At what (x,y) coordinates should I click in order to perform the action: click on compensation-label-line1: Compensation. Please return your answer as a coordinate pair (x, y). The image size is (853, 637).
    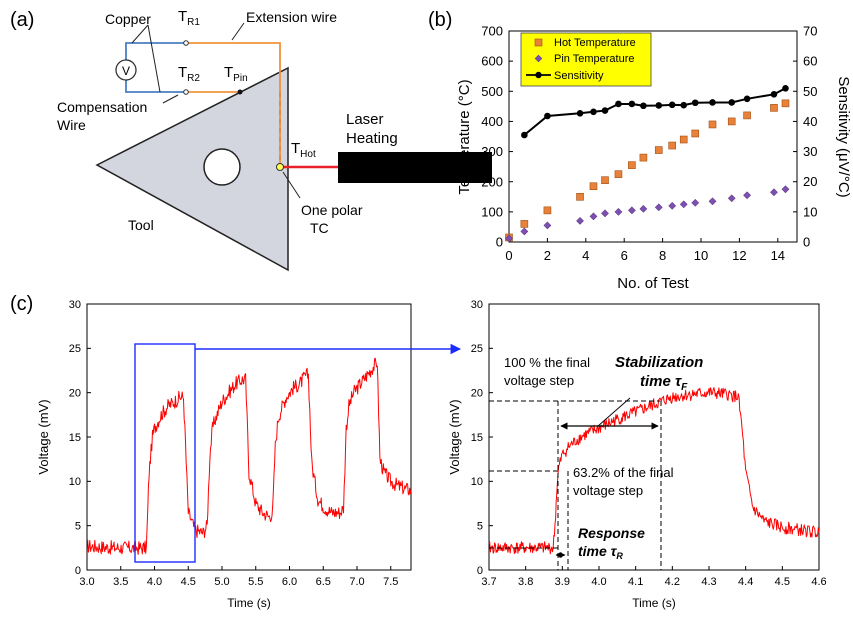
    Looking at the image, I should click on (102, 107).